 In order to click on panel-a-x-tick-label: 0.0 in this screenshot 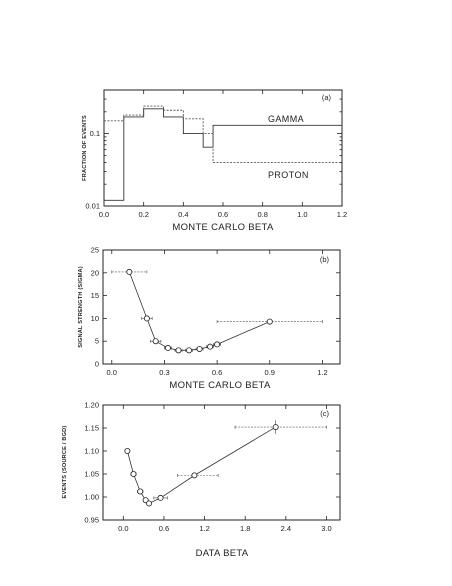, I will do `click(104, 214)`.